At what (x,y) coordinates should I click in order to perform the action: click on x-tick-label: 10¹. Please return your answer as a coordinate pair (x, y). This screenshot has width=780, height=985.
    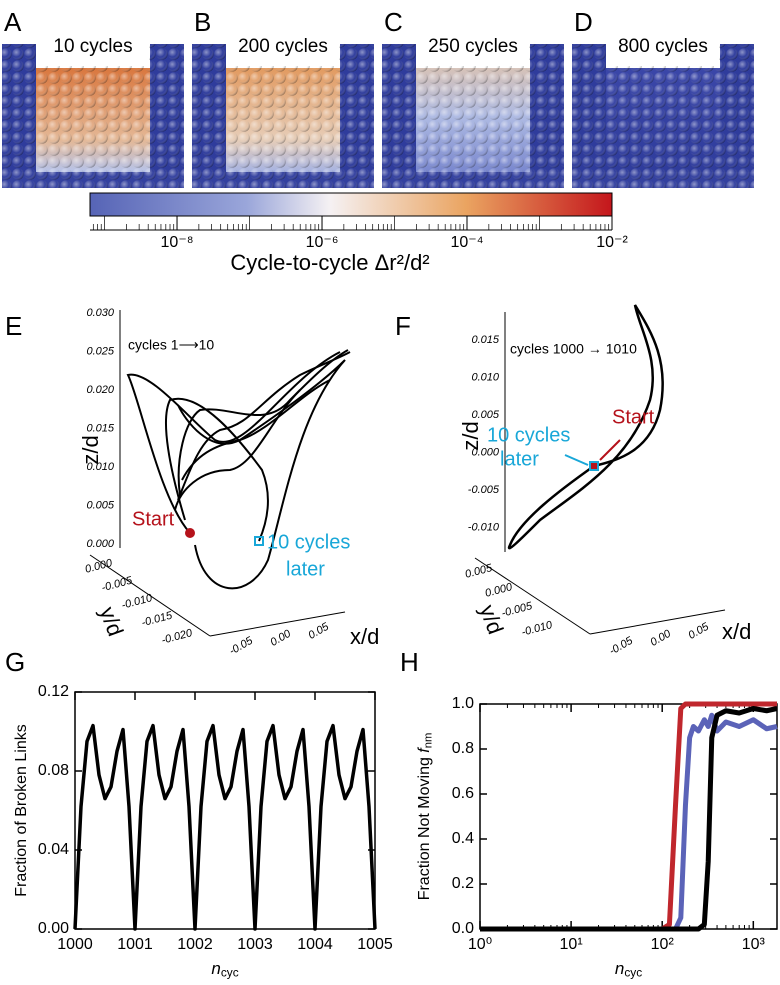
    Looking at the image, I should click on (571, 944).